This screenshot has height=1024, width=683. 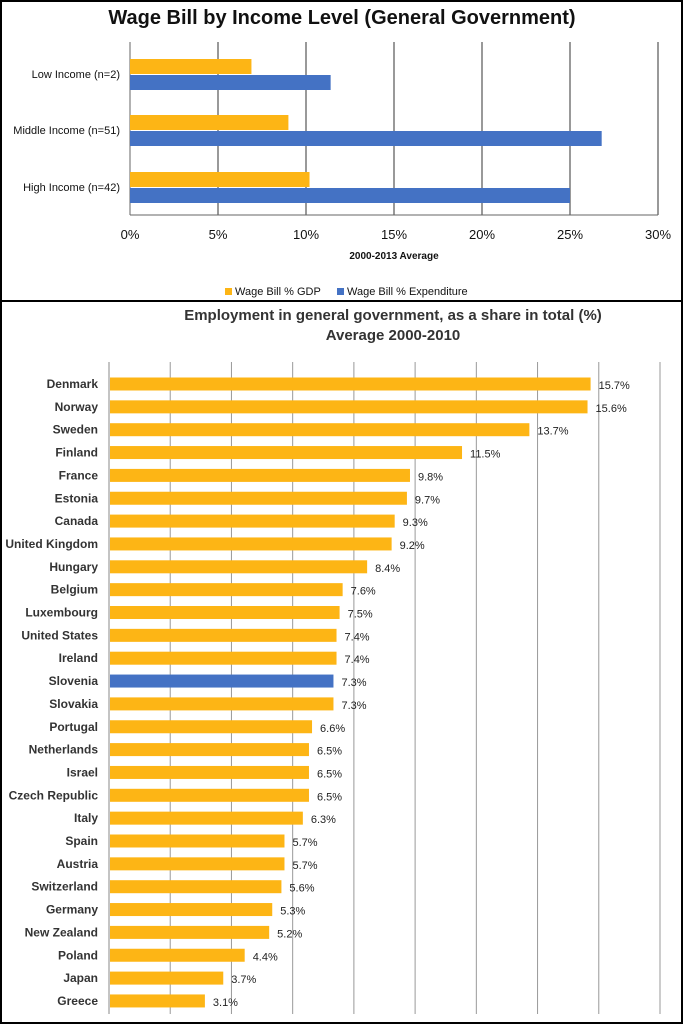 What do you see at coordinates (51, 544) in the screenshot?
I see `category-label: United Kingdom` at bounding box center [51, 544].